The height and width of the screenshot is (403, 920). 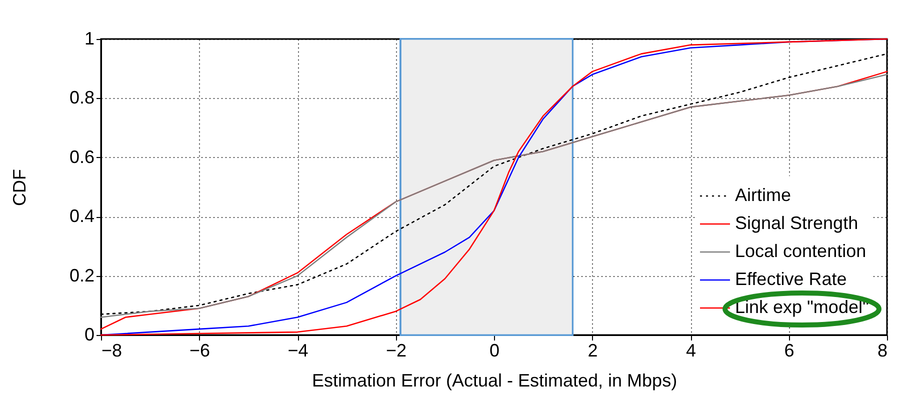 I want to click on x-tick-label: 0, so click(x=494, y=350).